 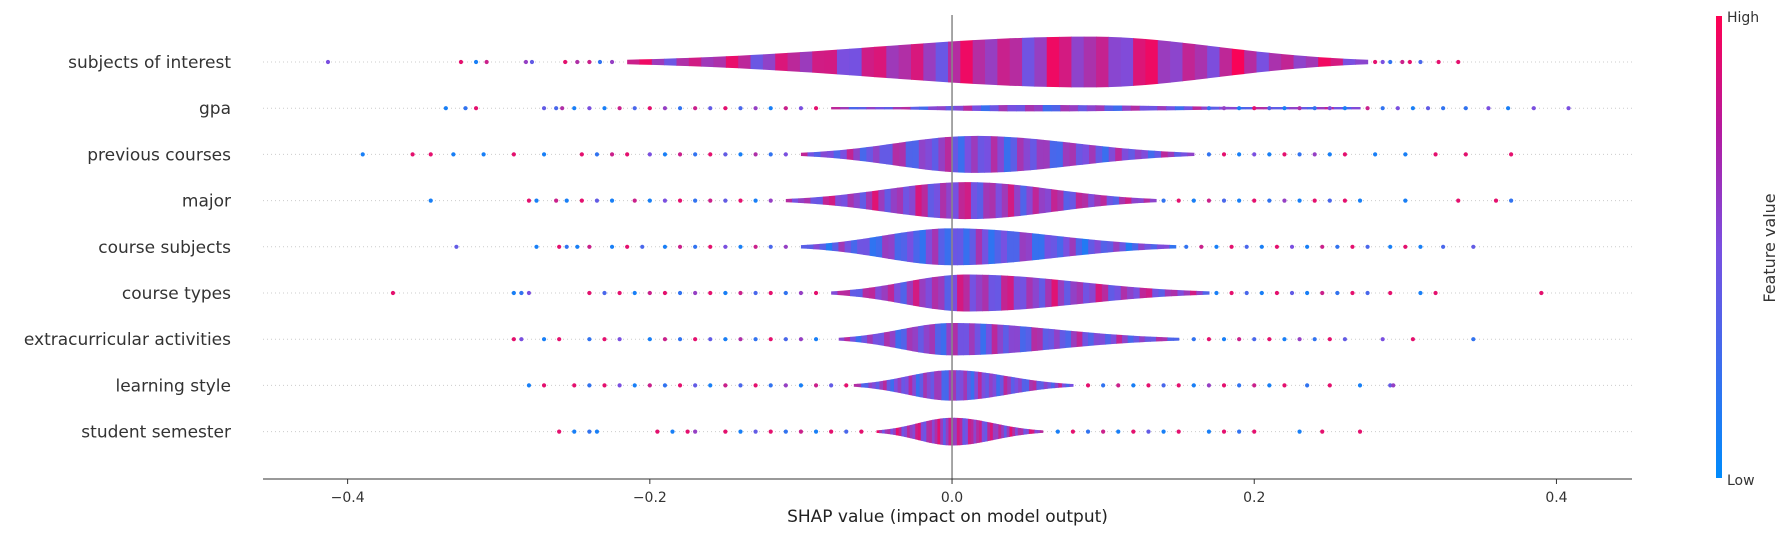 What do you see at coordinates (877, 293) in the screenshot?
I see `feature-row: course types` at bounding box center [877, 293].